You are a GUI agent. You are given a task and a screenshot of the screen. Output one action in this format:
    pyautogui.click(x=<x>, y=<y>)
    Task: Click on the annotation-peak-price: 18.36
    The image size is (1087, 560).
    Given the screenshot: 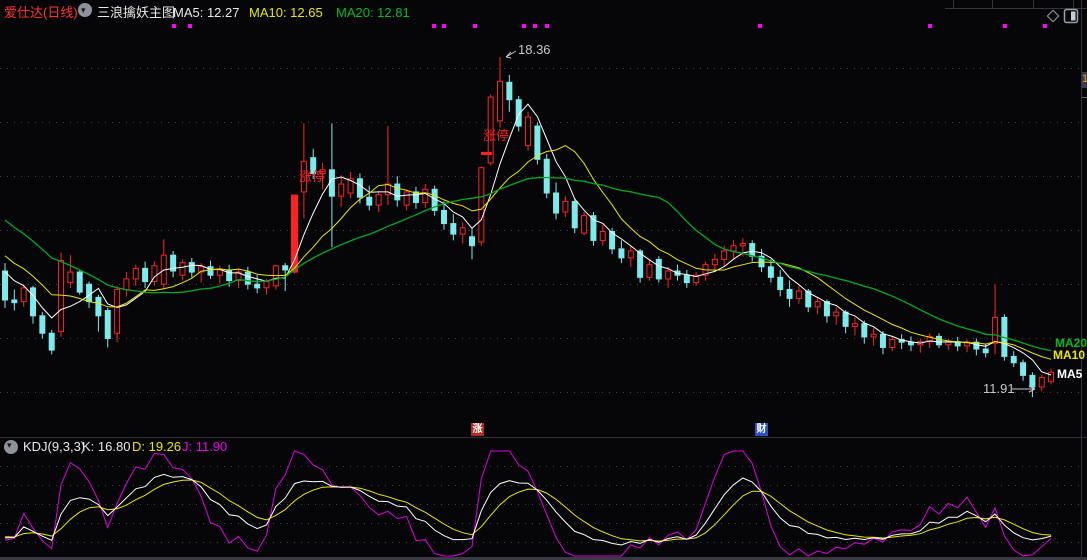 What is the action you would take?
    pyautogui.click(x=534, y=49)
    